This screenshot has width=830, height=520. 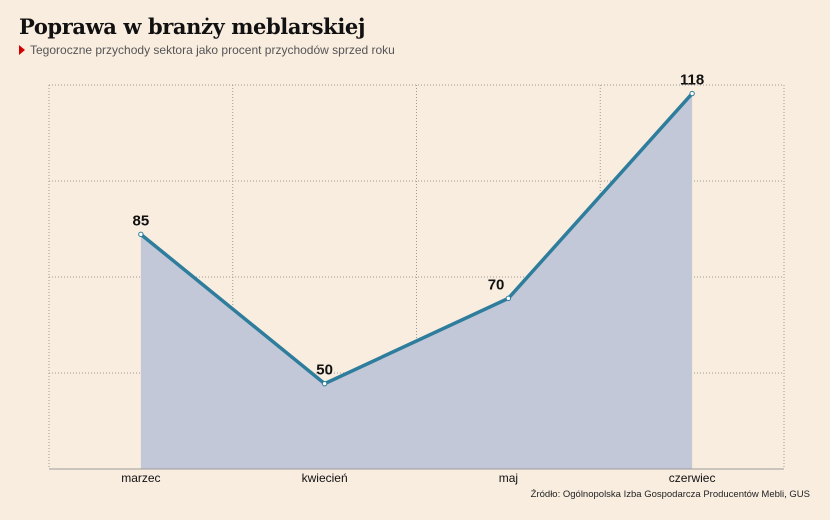 I want to click on triangle-marker-icon, so click(x=22, y=50).